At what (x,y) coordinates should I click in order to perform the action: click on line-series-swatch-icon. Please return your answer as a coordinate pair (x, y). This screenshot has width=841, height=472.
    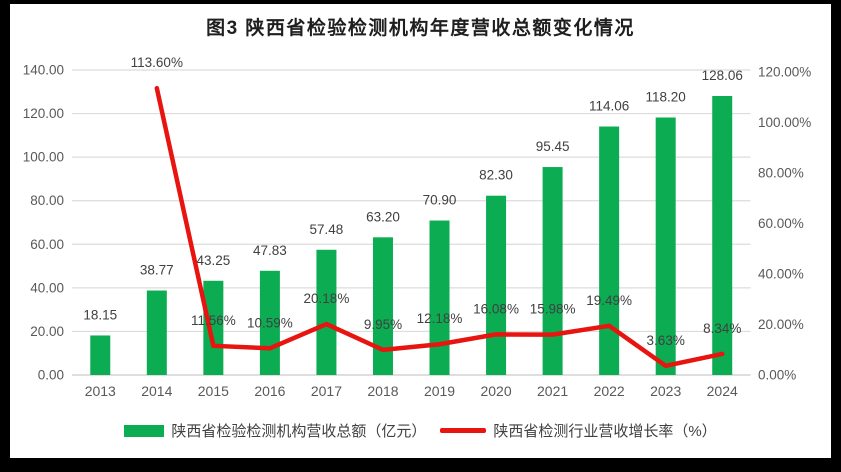
    Looking at the image, I should click on (463, 430).